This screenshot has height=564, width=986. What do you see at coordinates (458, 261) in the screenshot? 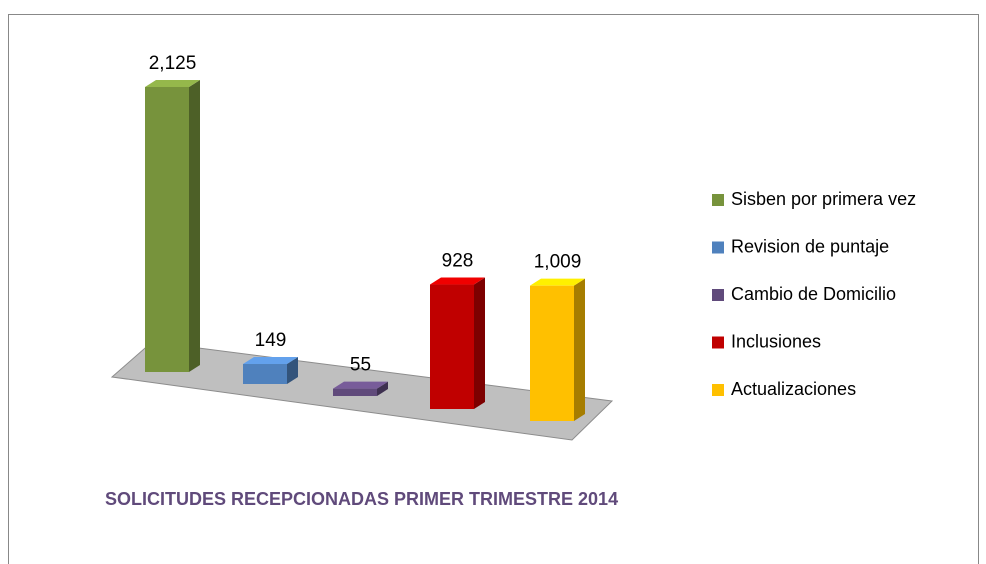
I see `value-label: 928` at bounding box center [458, 261].